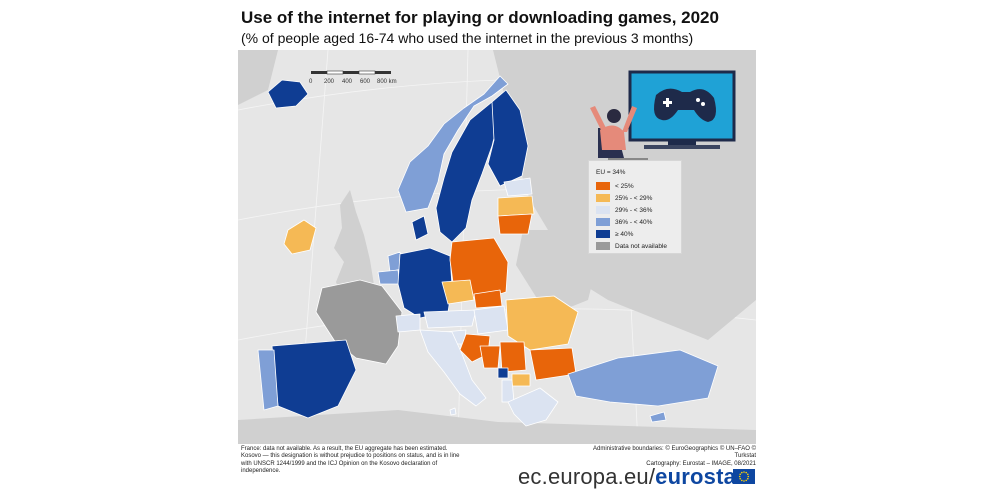 This screenshot has width=1000, height=500. Describe the element at coordinates (508, 391) in the screenshot. I see `country-albania` at that location.